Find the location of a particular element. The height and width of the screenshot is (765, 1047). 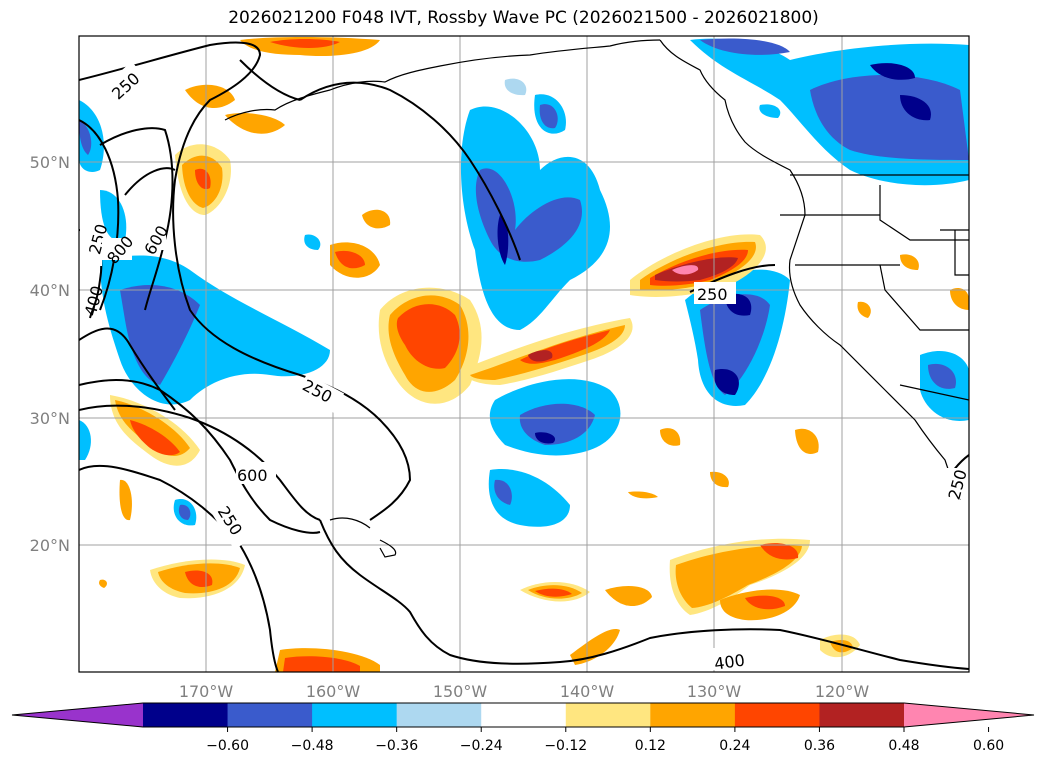

lon-label: 120°W is located at coordinates (842, 691).